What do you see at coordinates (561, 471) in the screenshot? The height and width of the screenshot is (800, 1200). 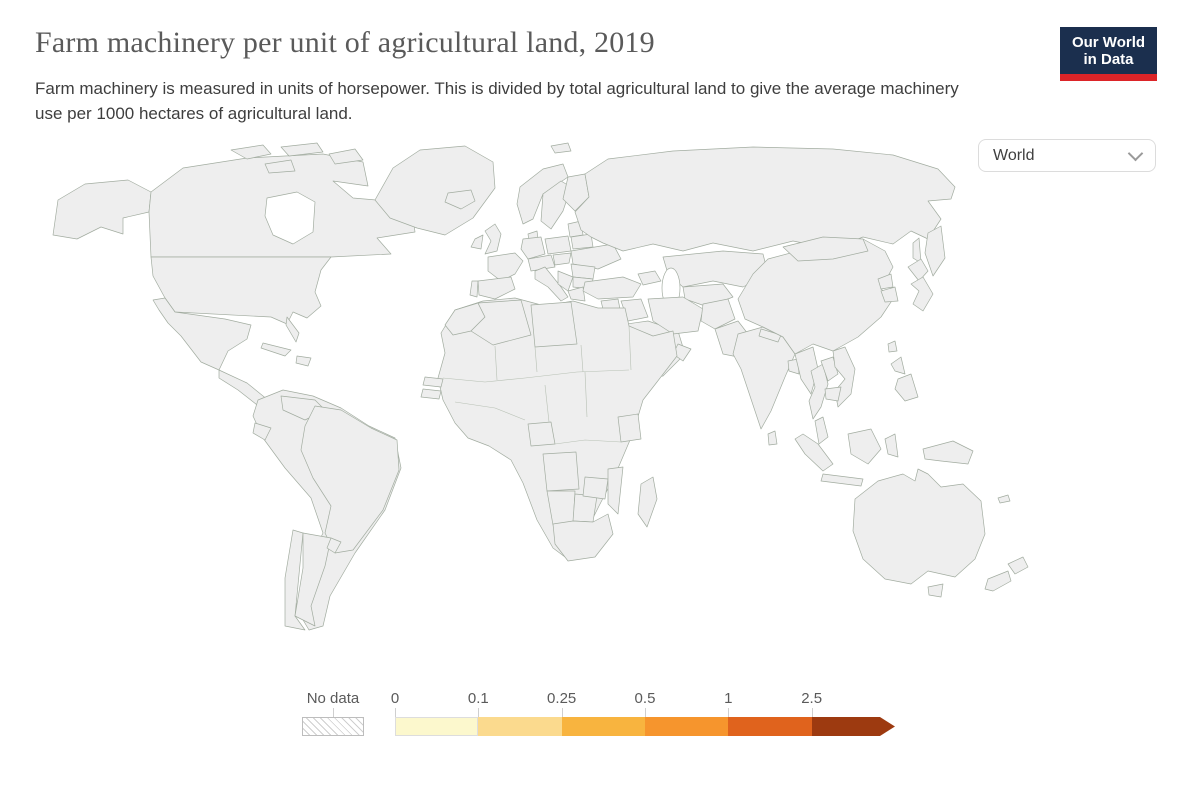 I see `region-angola` at bounding box center [561, 471].